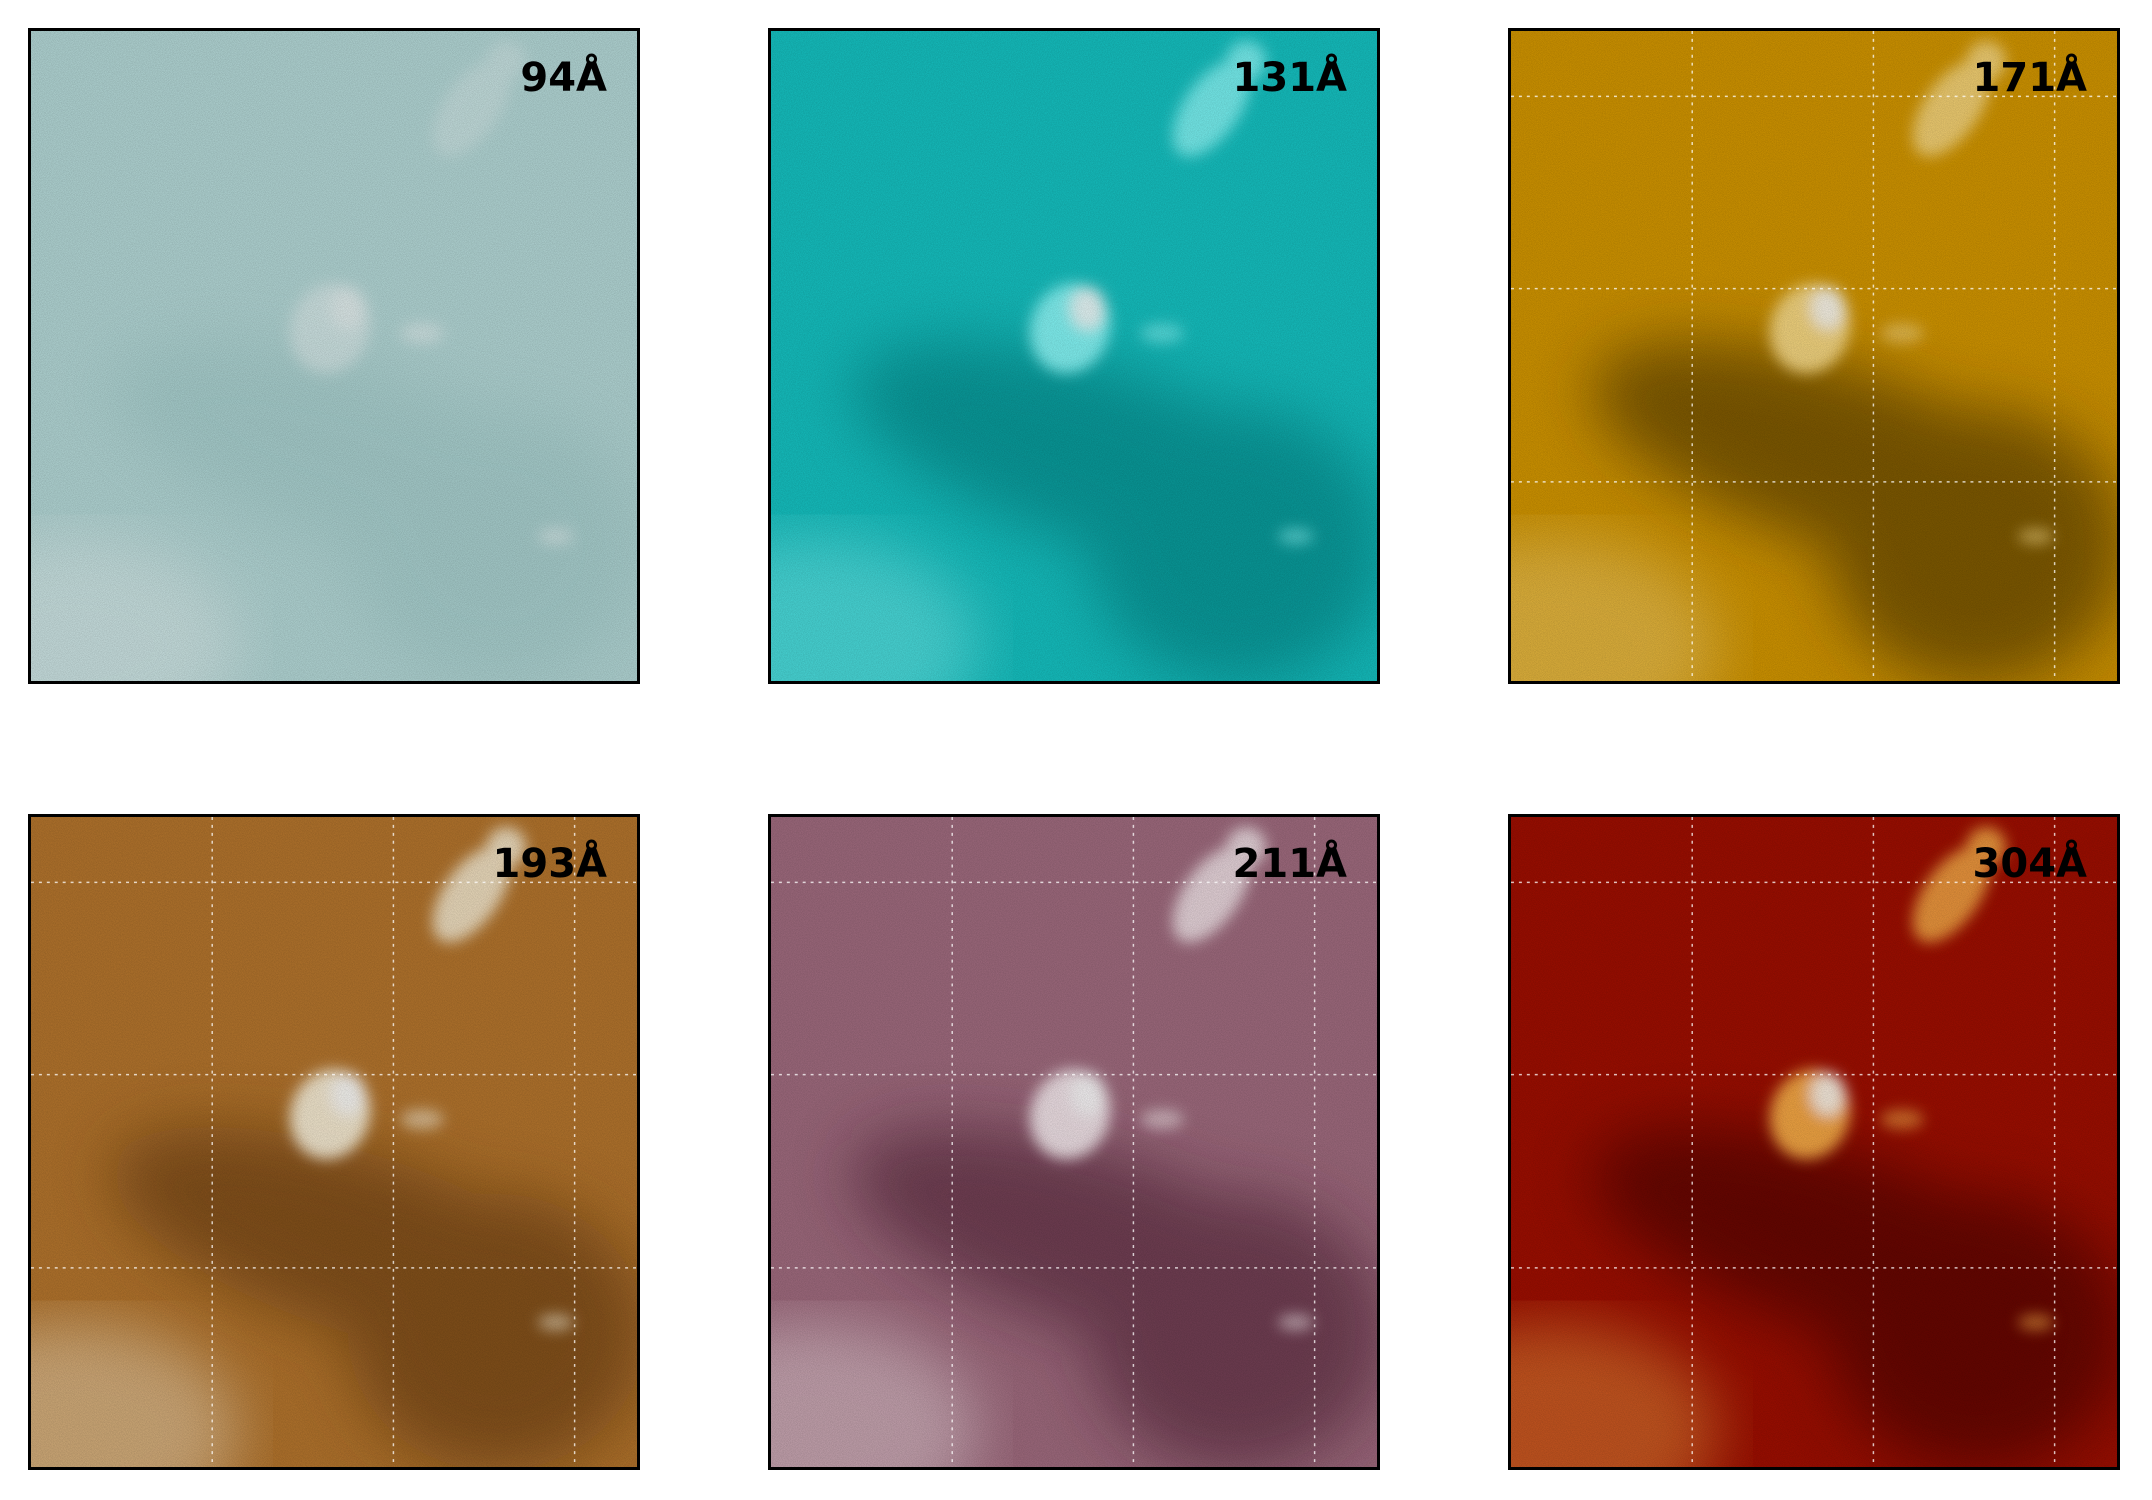 This screenshot has height=1500, width=2152. I want to click on wavelength-label: 131Å, so click(1289, 78).